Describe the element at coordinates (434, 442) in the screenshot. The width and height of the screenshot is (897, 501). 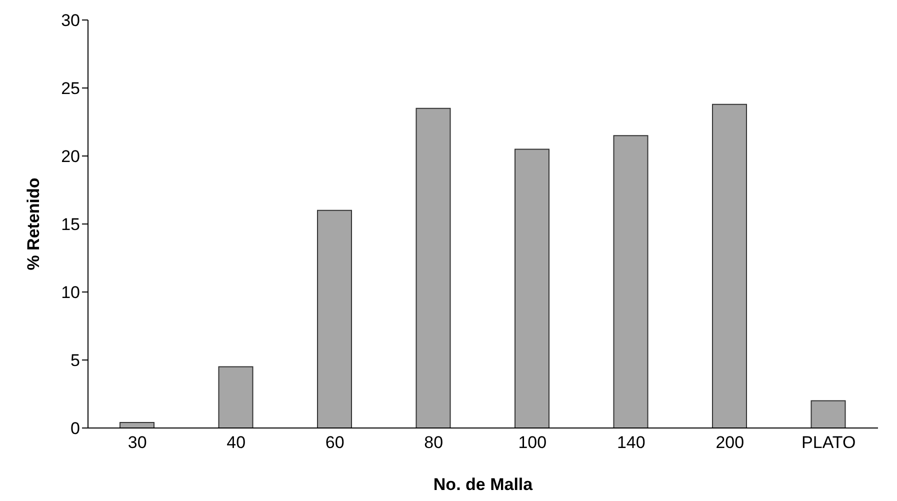
I see `x-tick-label: 80` at that location.